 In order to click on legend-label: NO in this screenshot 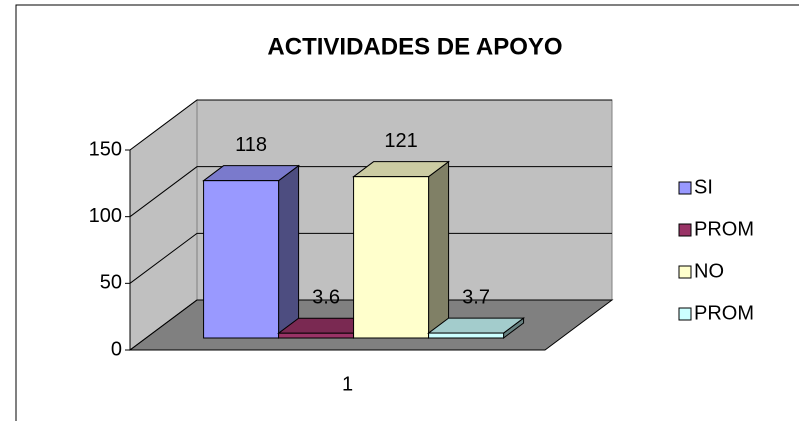, I will do `click(709, 271)`.